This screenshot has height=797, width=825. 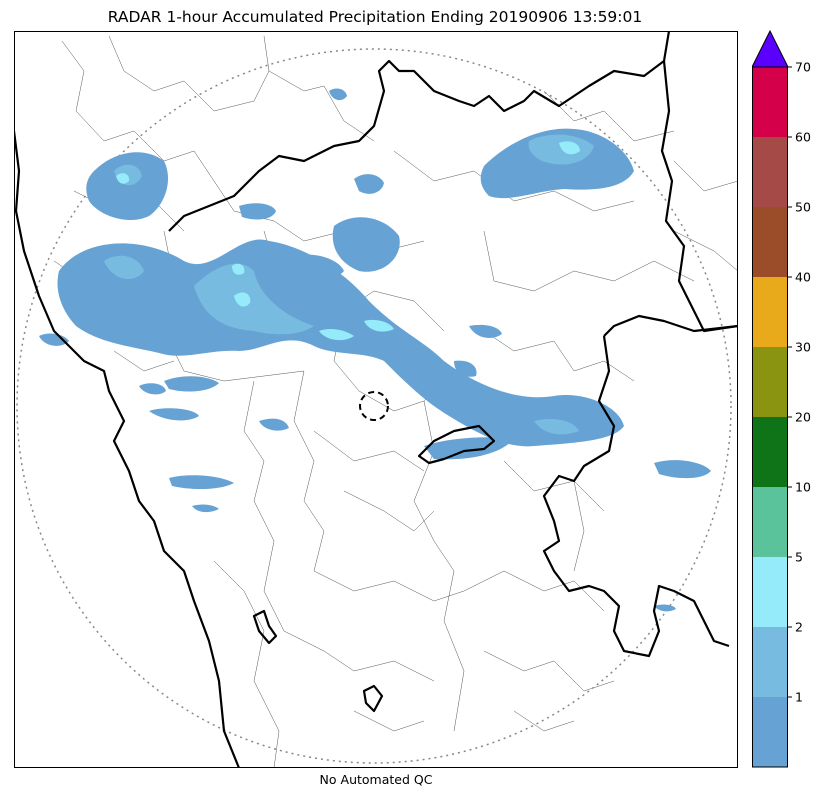 I want to click on colorbar-tick-label: 30, so click(x=803, y=347).